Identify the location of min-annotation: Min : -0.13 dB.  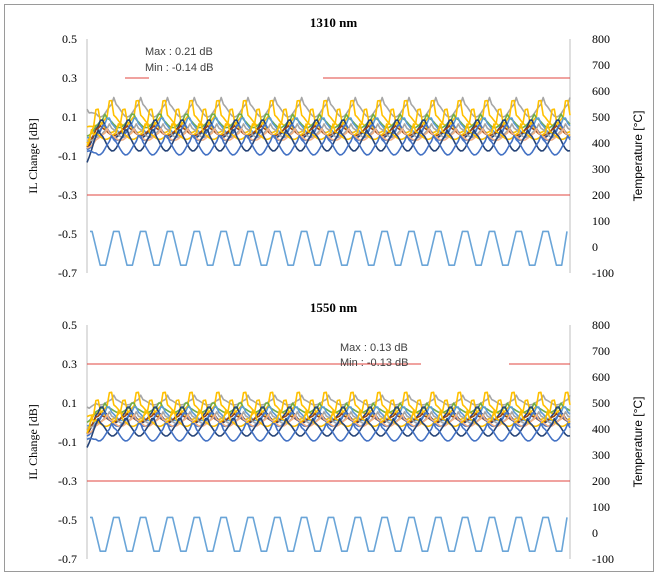
(374, 363).